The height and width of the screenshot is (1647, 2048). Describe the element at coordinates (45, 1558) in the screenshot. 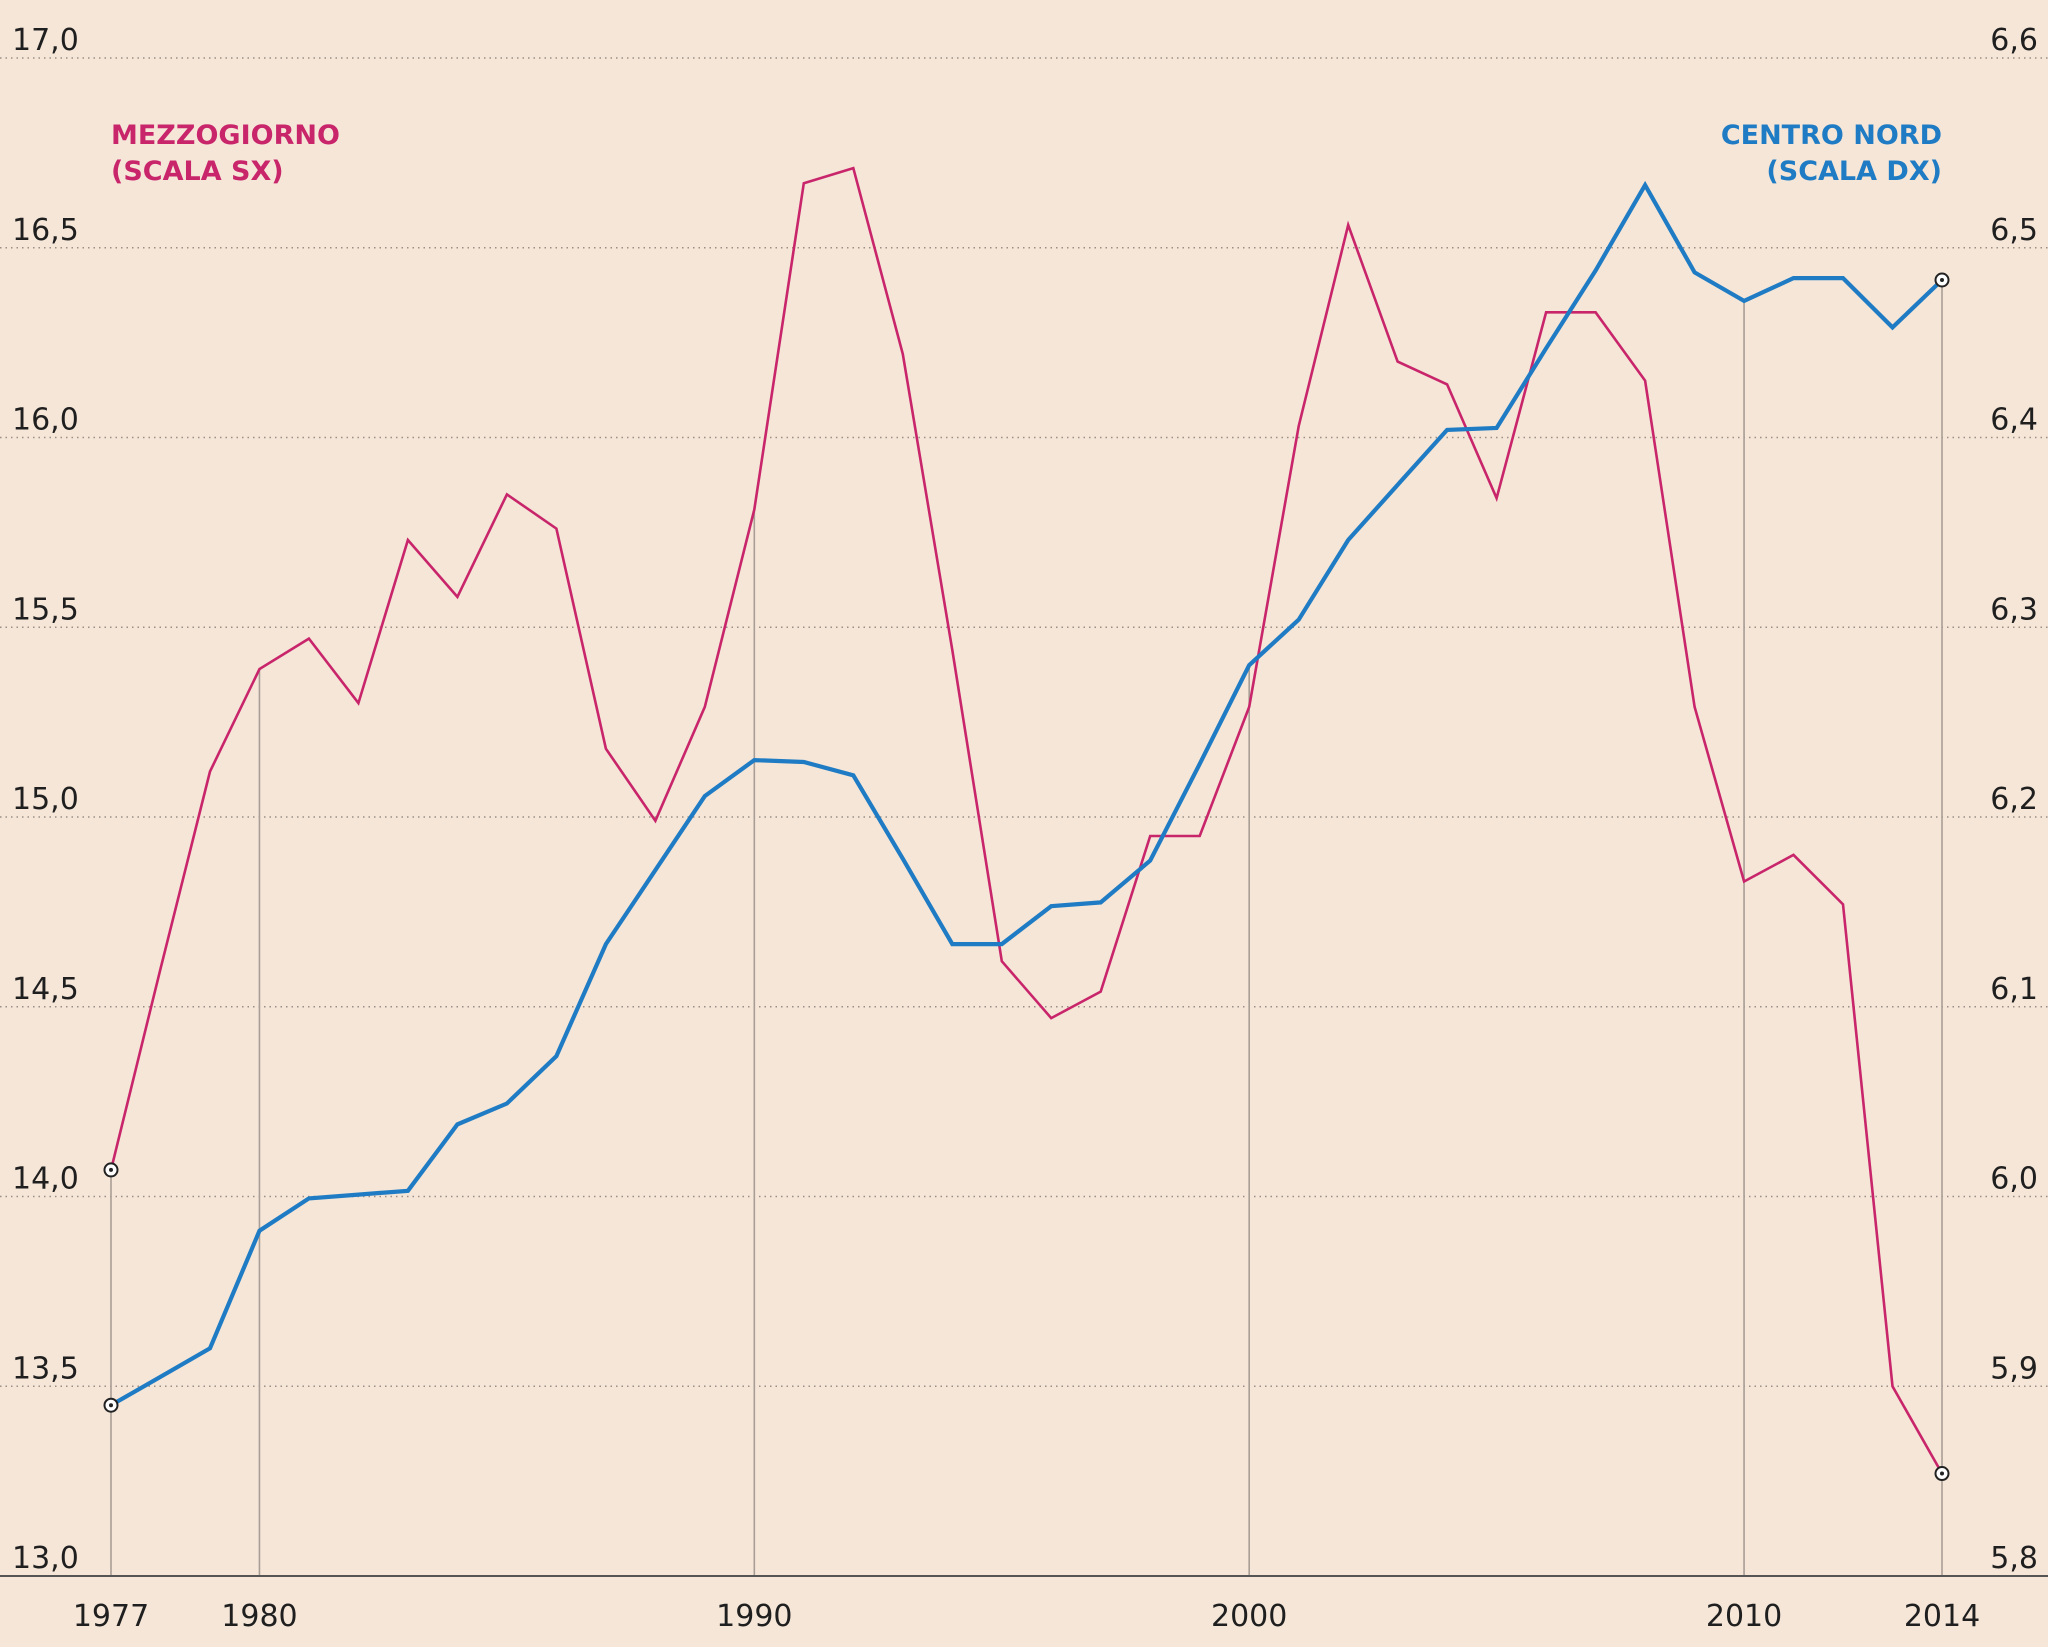

I see `y-left-tick-label: 13,0` at that location.